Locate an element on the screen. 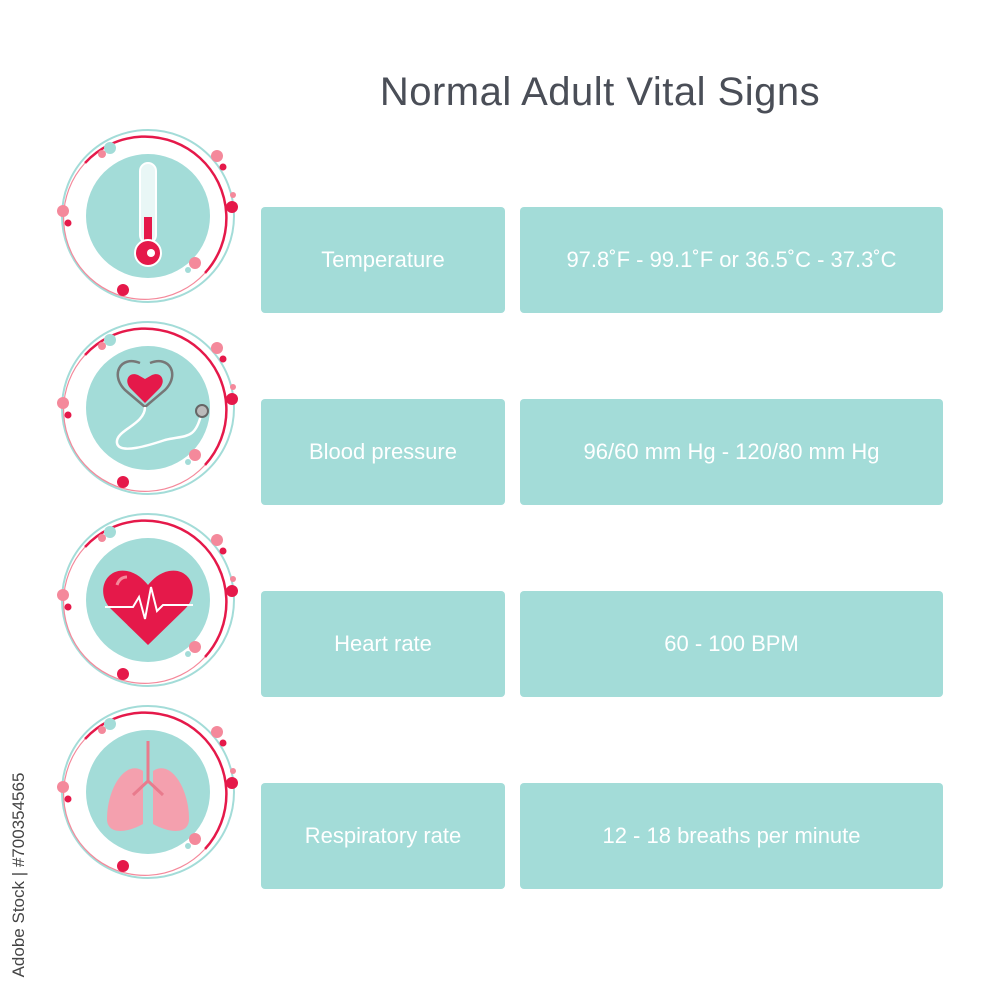  watermark: Adobe Stock | #700354565 is located at coordinates (18, 875).